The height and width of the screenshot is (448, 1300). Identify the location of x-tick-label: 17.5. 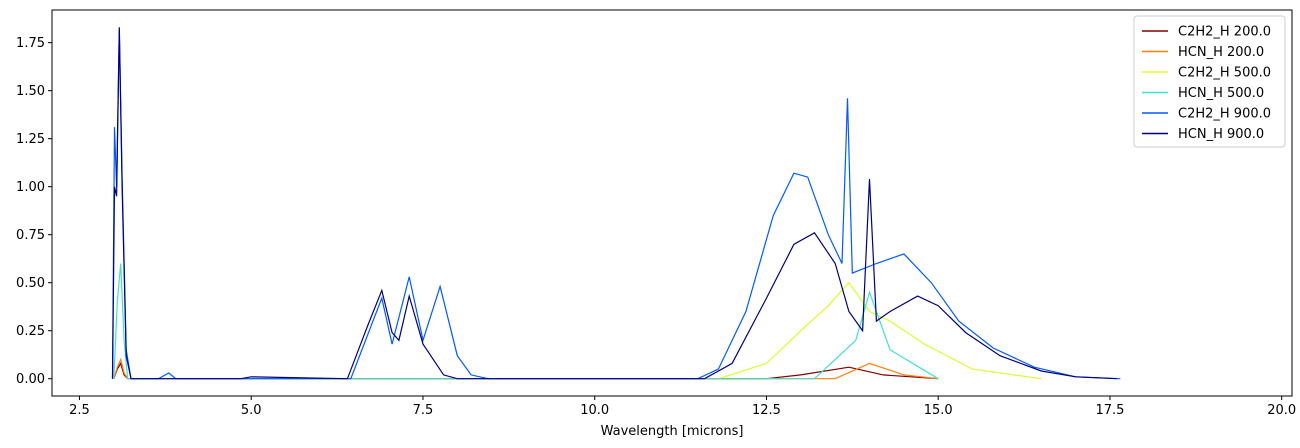
(1109, 410).